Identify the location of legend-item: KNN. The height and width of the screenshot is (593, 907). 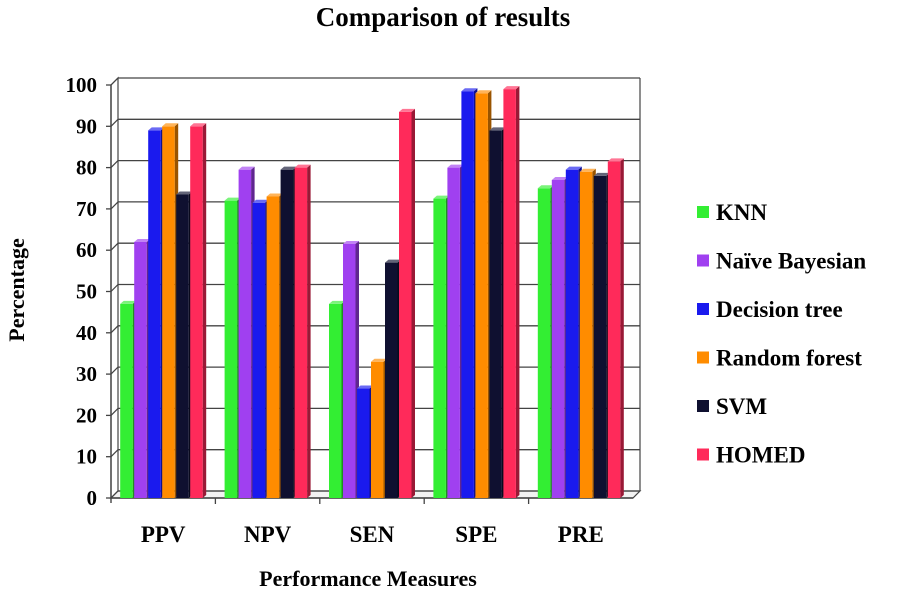
(732, 212).